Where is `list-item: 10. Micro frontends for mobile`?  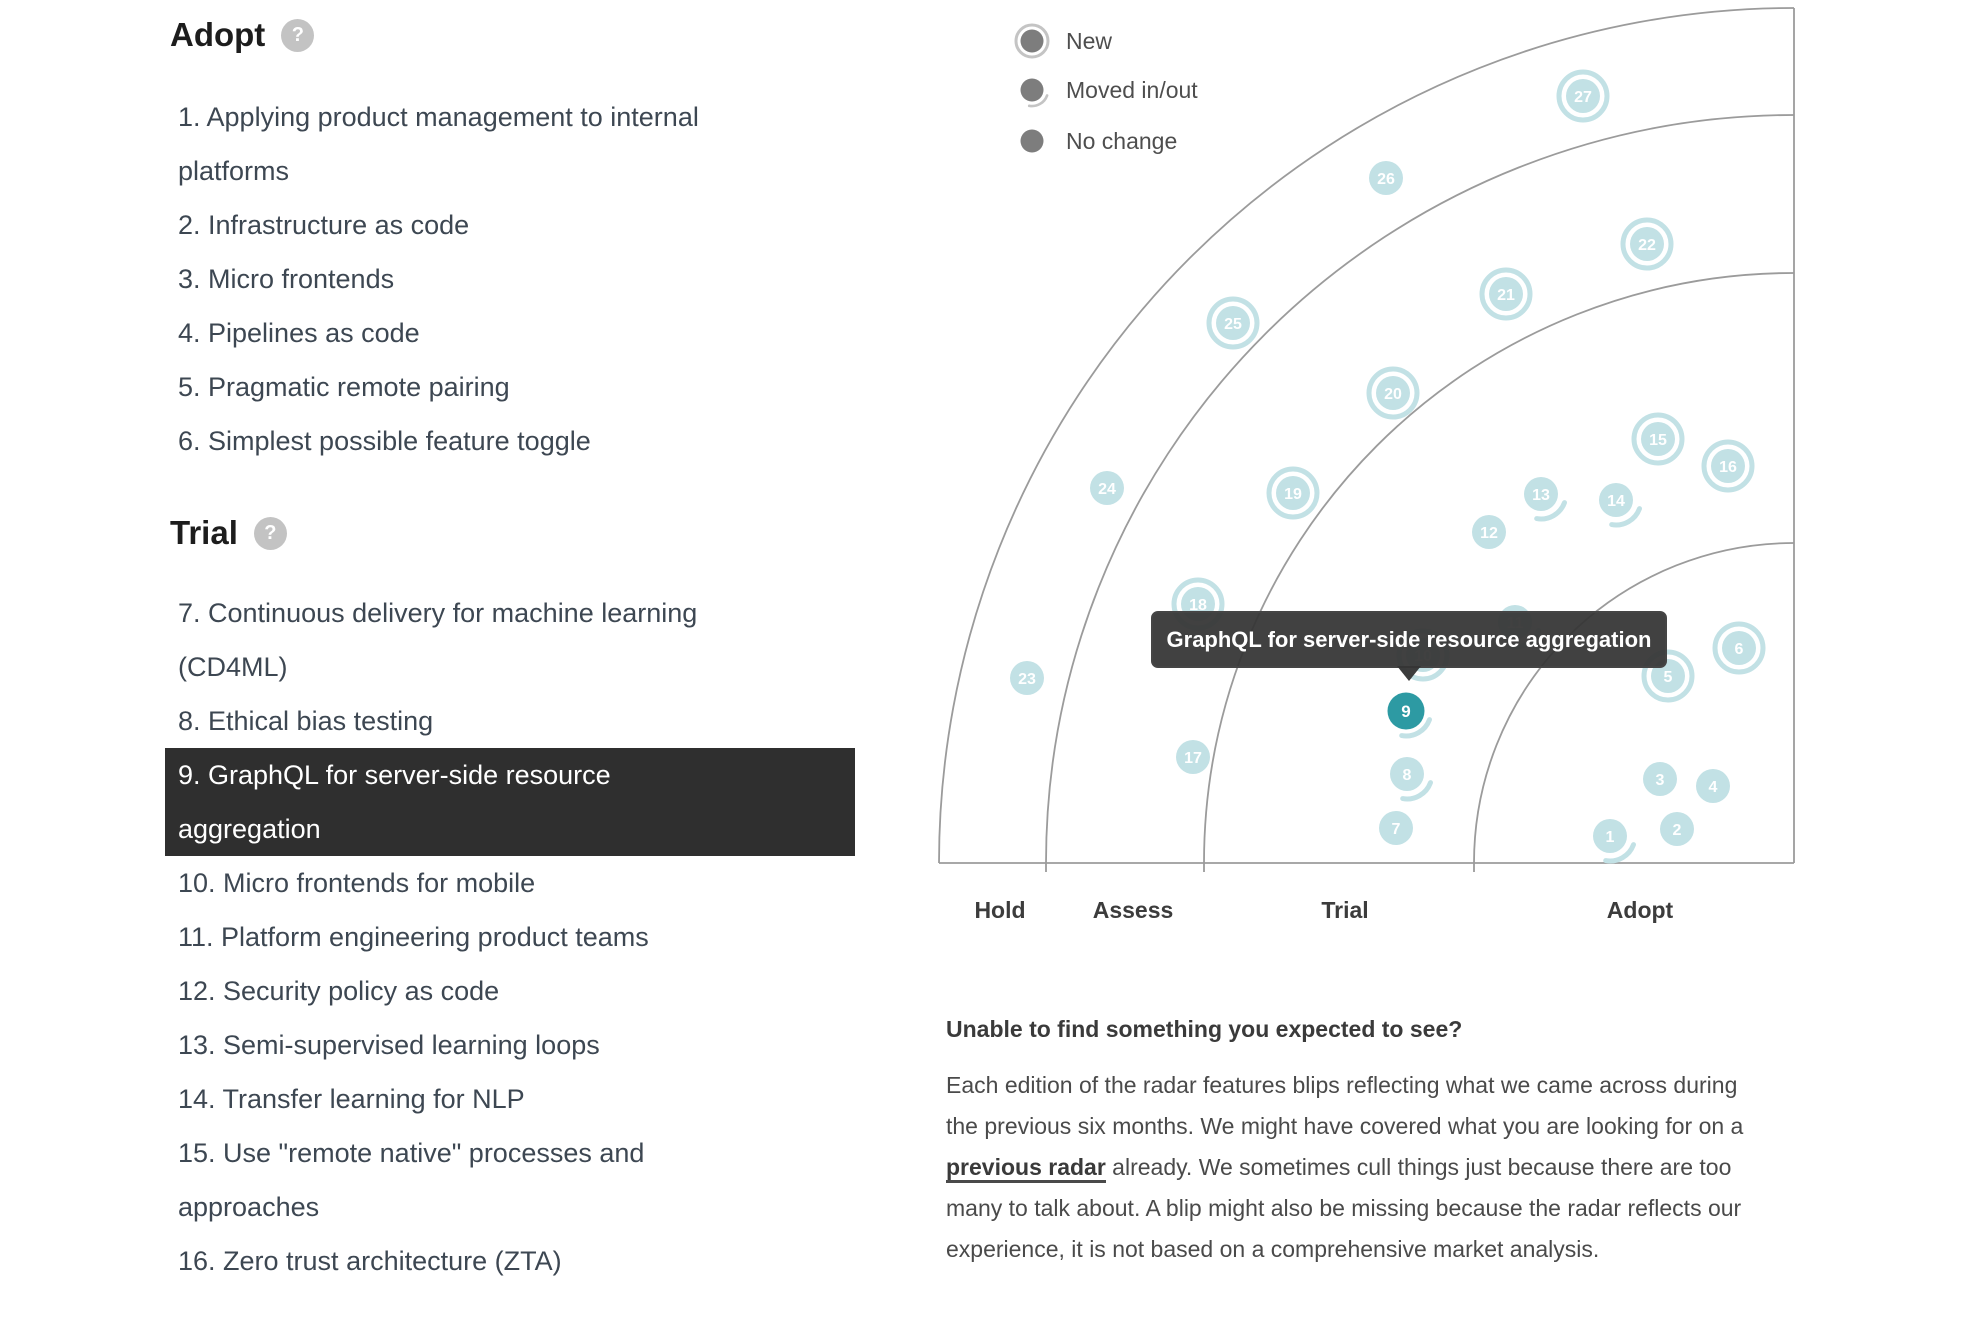
list-item: 10. Micro frontends for mobile is located at coordinates (357, 883).